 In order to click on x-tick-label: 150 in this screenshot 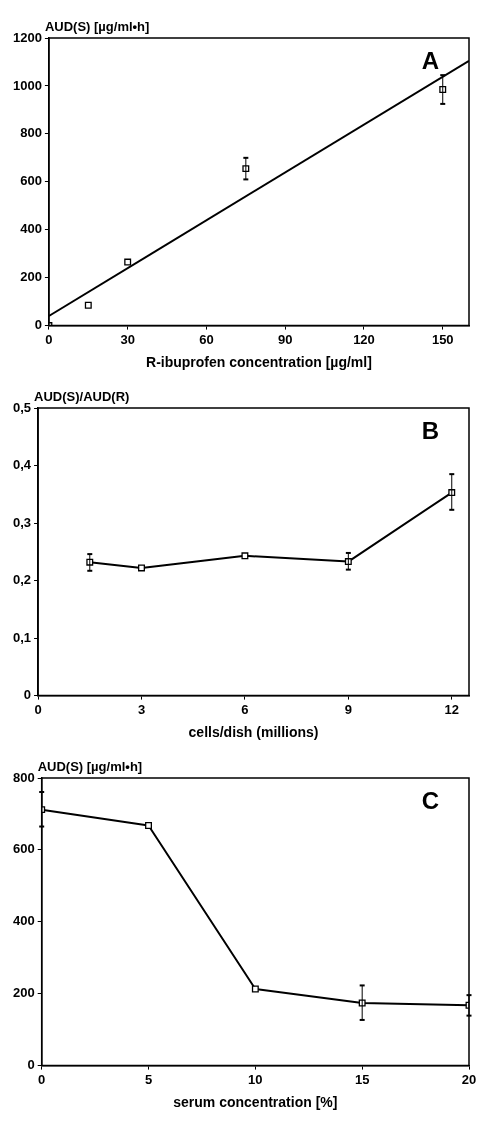, I will do `click(442, 339)`.